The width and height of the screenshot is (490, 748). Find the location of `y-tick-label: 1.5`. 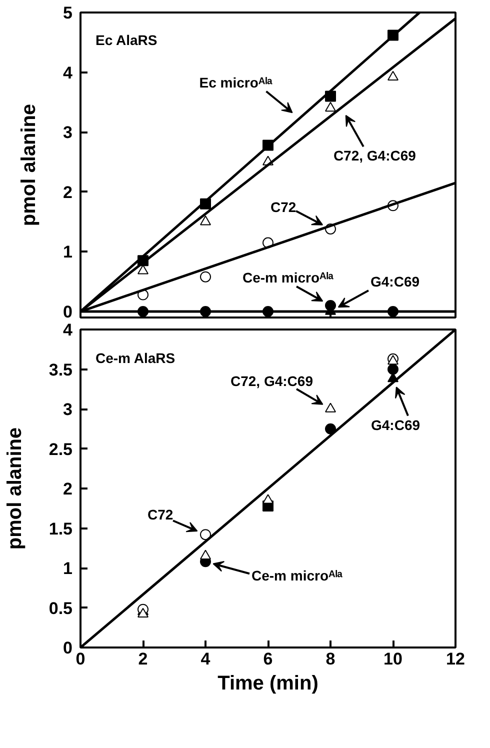

y-tick-label: 1.5 is located at coordinates (60, 528).